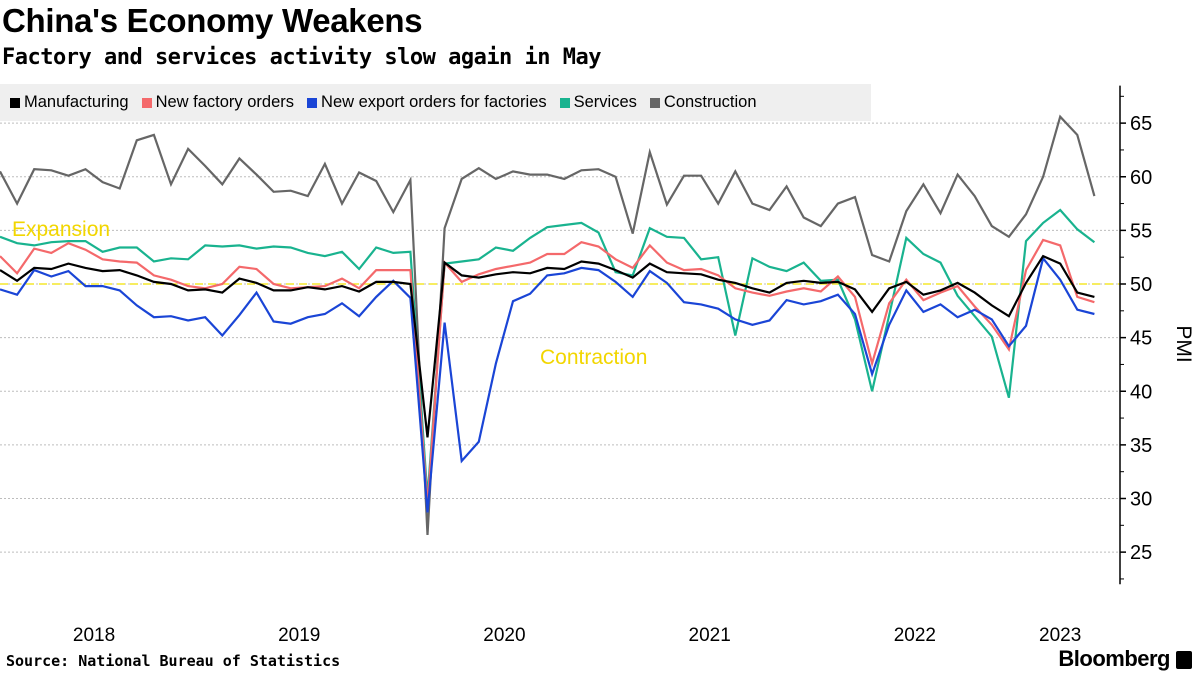 The image size is (1200, 675). I want to click on legend-item-manufacturing: Manufacturing, so click(69, 102).